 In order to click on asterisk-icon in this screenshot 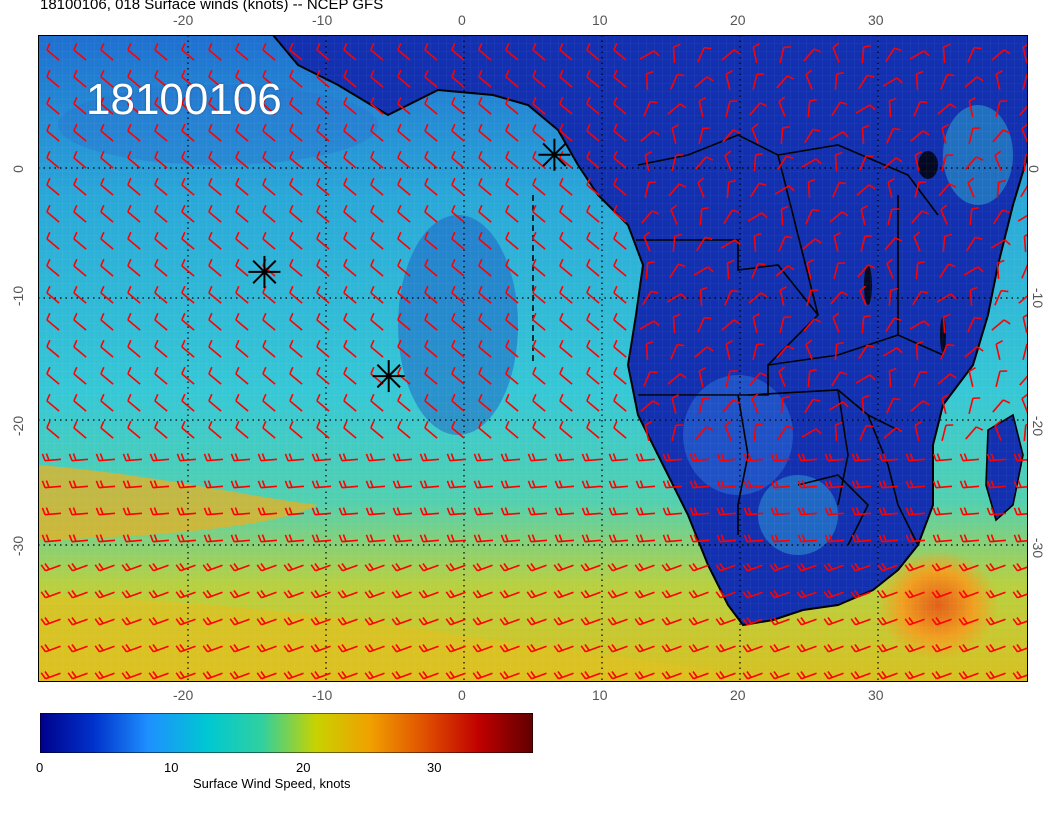, I will do `click(388, 376)`.